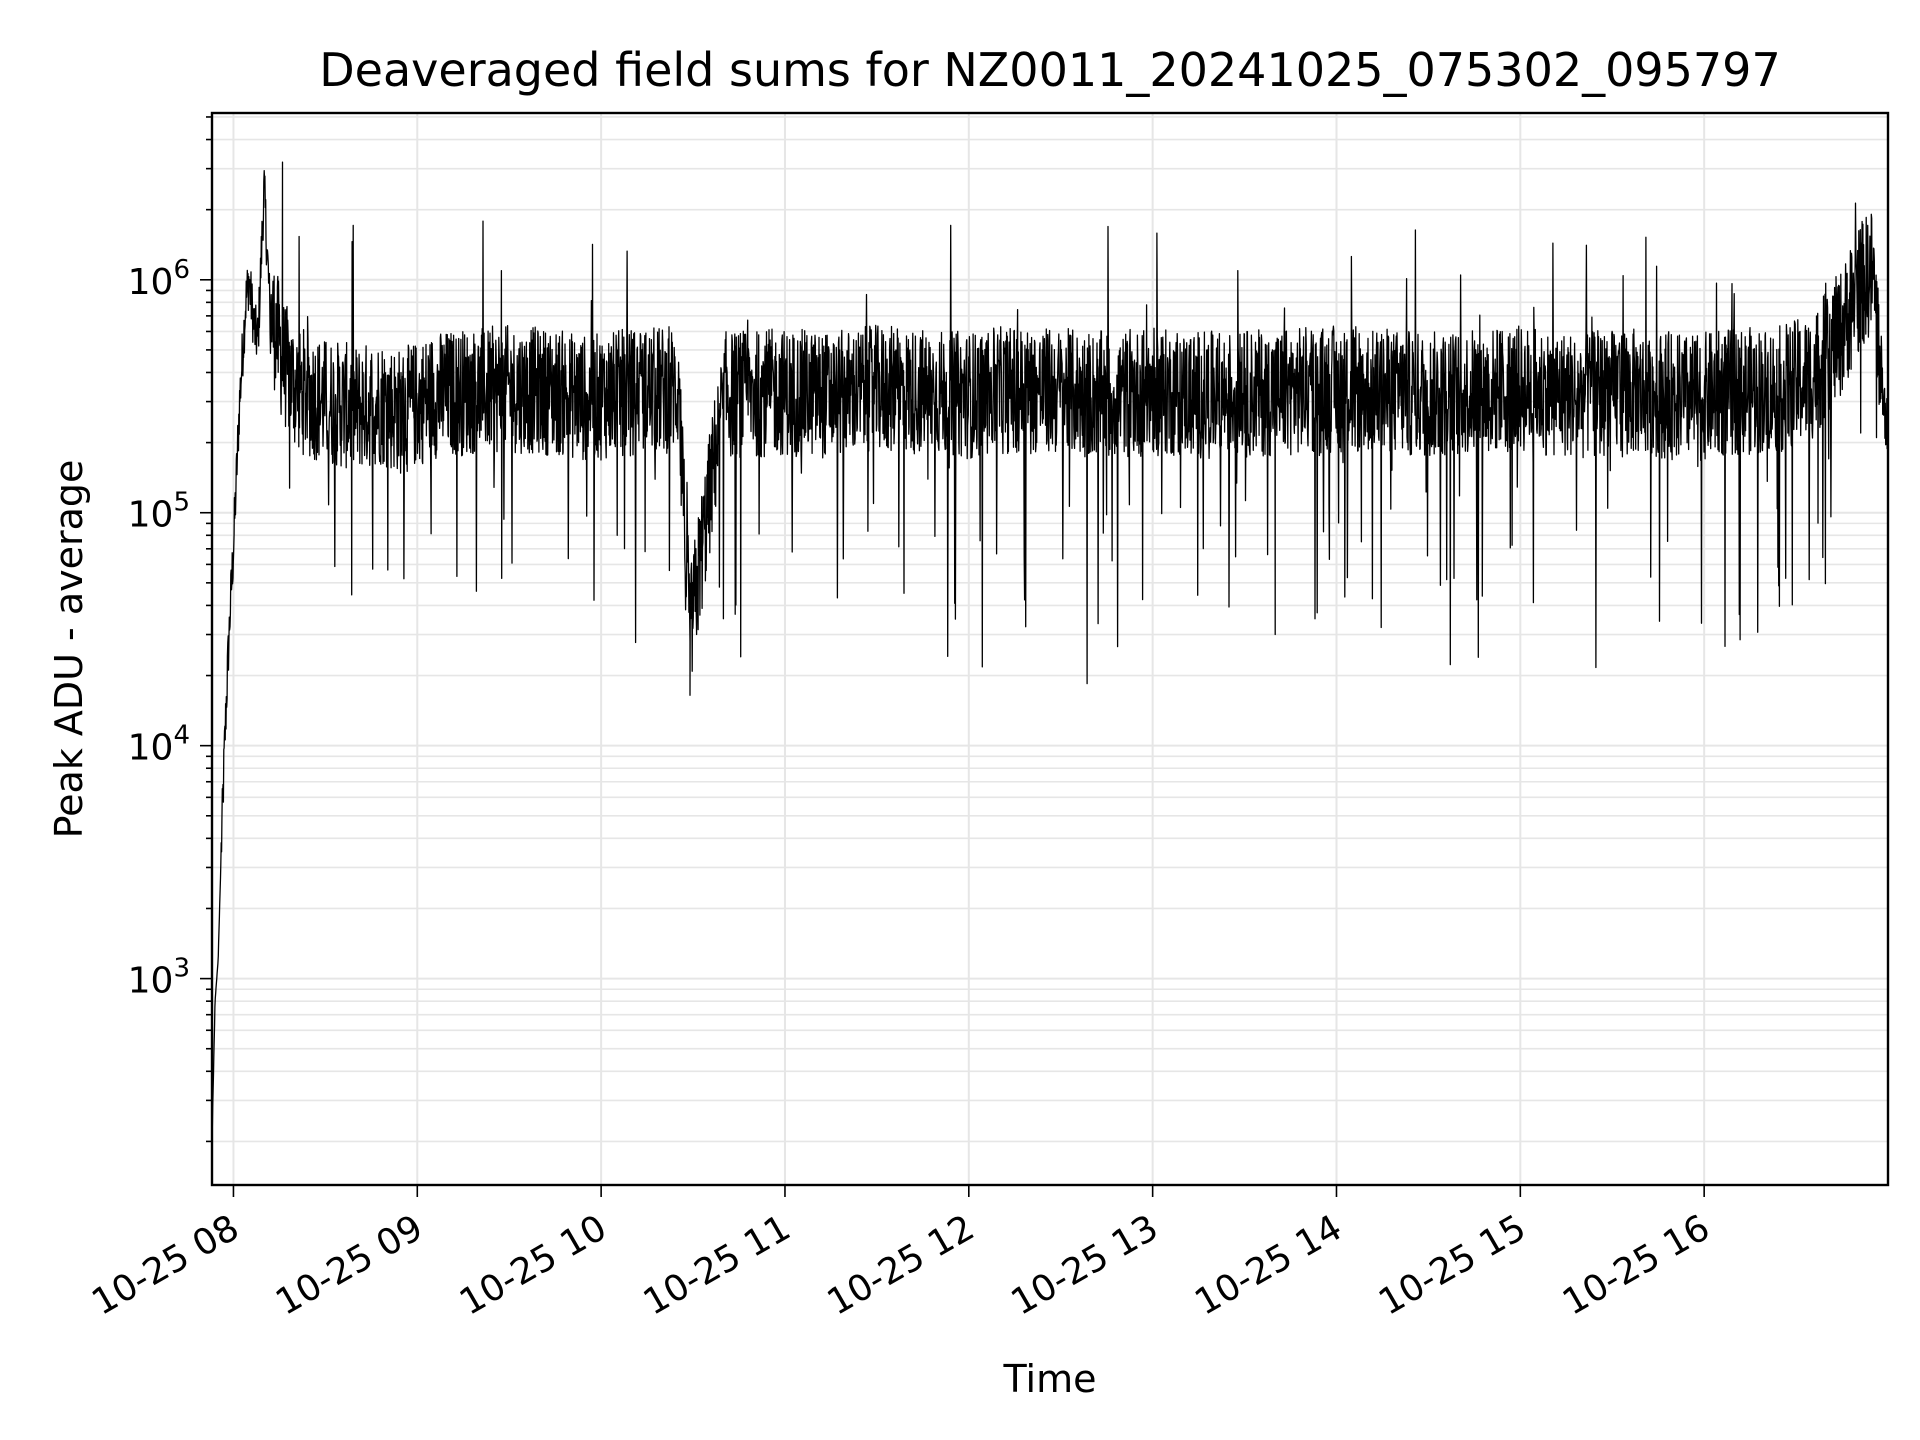 The width and height of the screenshot is (1920, 1440). Describe the element at coordinates (159, 279) in the screenshot. I see `y-tick-label: 10⁶` at that location.